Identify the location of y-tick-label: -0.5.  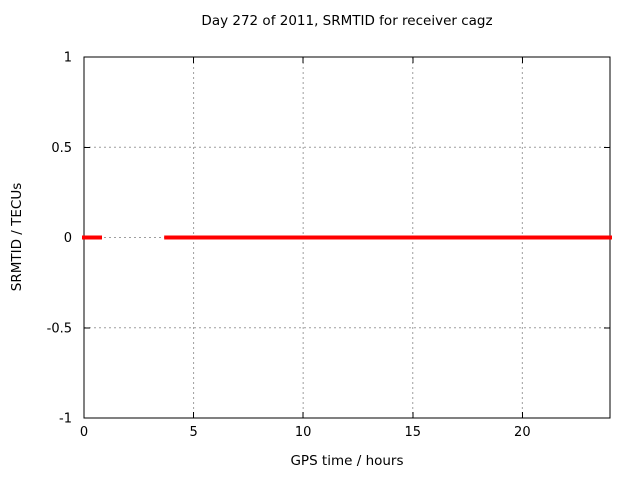
(59, 328).